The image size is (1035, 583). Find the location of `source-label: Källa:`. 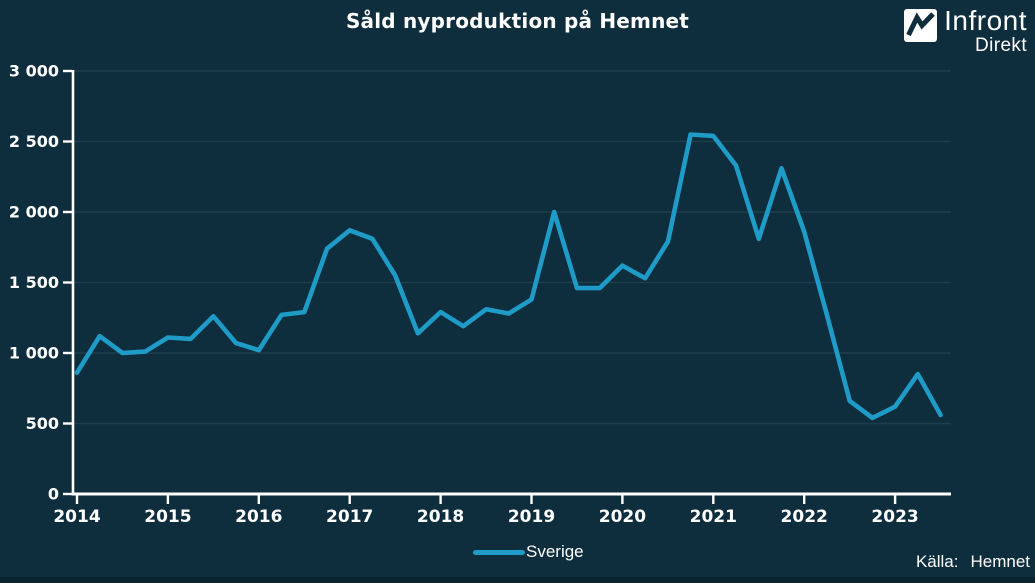

source-label: Källa: is located at coordinates (937, 561).